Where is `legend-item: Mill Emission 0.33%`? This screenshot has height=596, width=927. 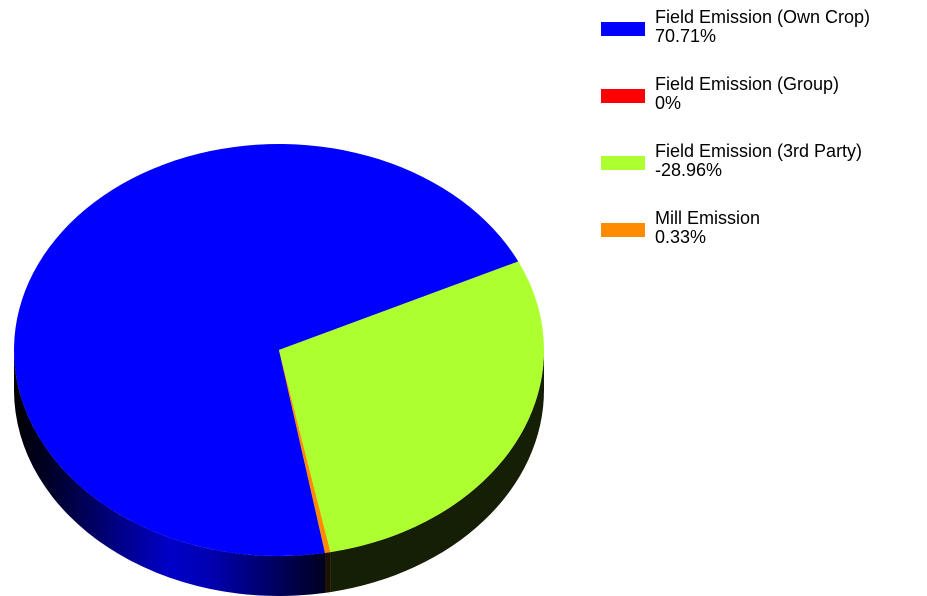 legend-item: Mill Emission 0.33% is located at coordinates (760, 242).